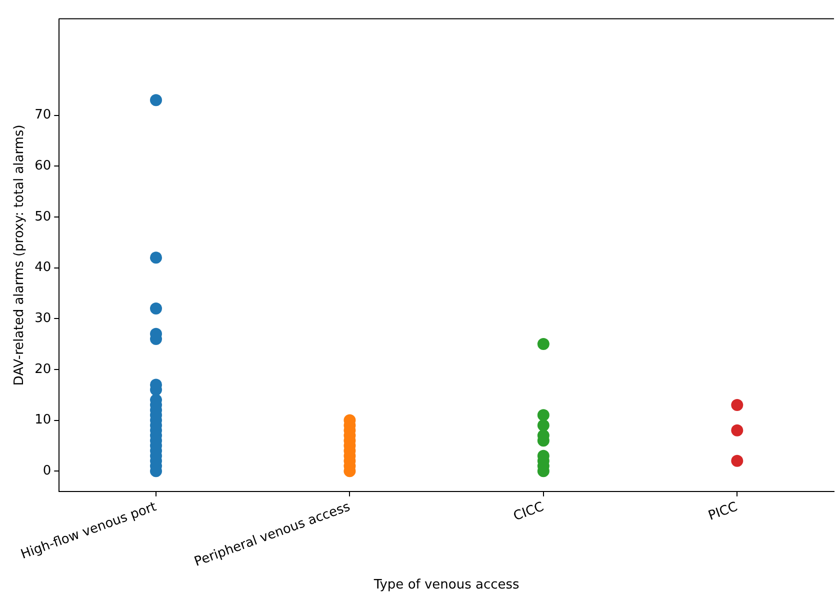  I want to click on y-tick-label: 50, so click(43, 216).